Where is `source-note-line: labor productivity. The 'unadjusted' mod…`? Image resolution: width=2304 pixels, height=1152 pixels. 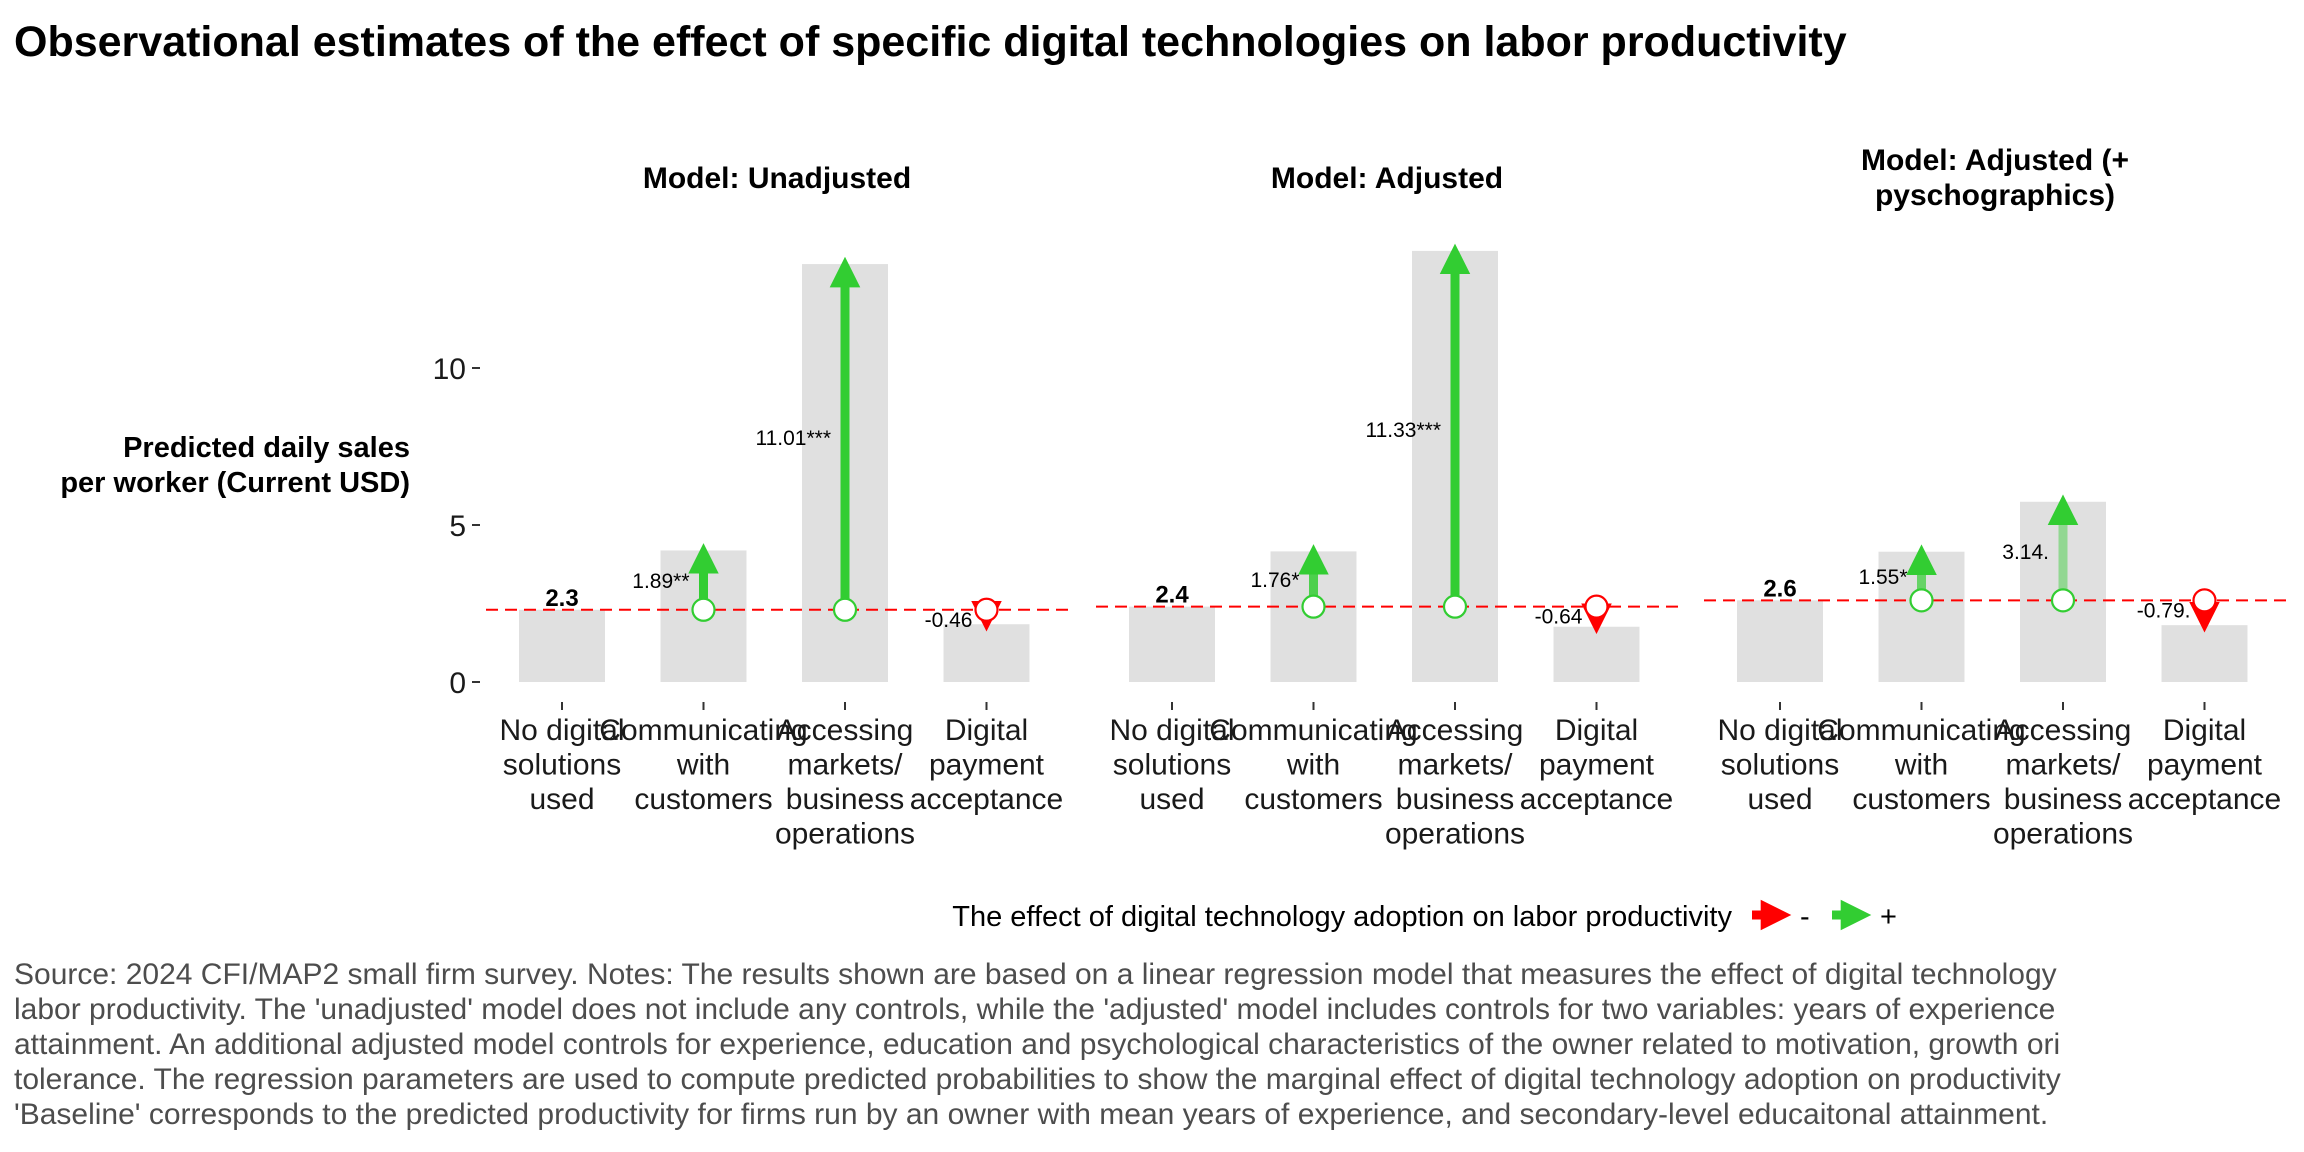
source-note-line: labor productivity. The 'unadjusted' mod… is located at coordinates (1035, 1009).